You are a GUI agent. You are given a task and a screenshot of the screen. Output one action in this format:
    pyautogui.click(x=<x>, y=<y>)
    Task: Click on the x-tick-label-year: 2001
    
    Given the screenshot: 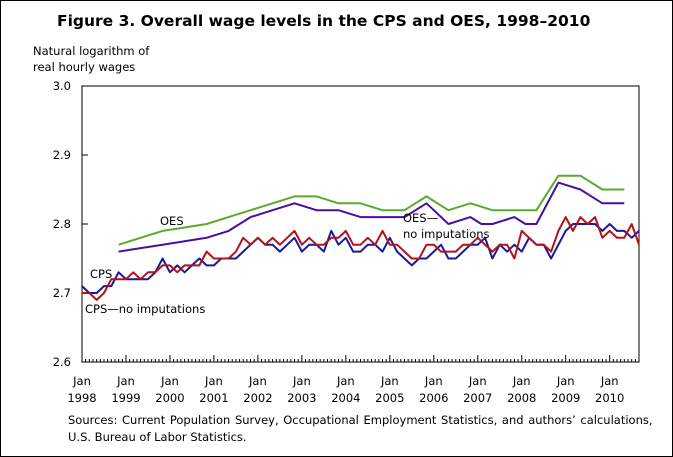 What is the action you would take?
    pyautogui.click(x=213, y=398)
    